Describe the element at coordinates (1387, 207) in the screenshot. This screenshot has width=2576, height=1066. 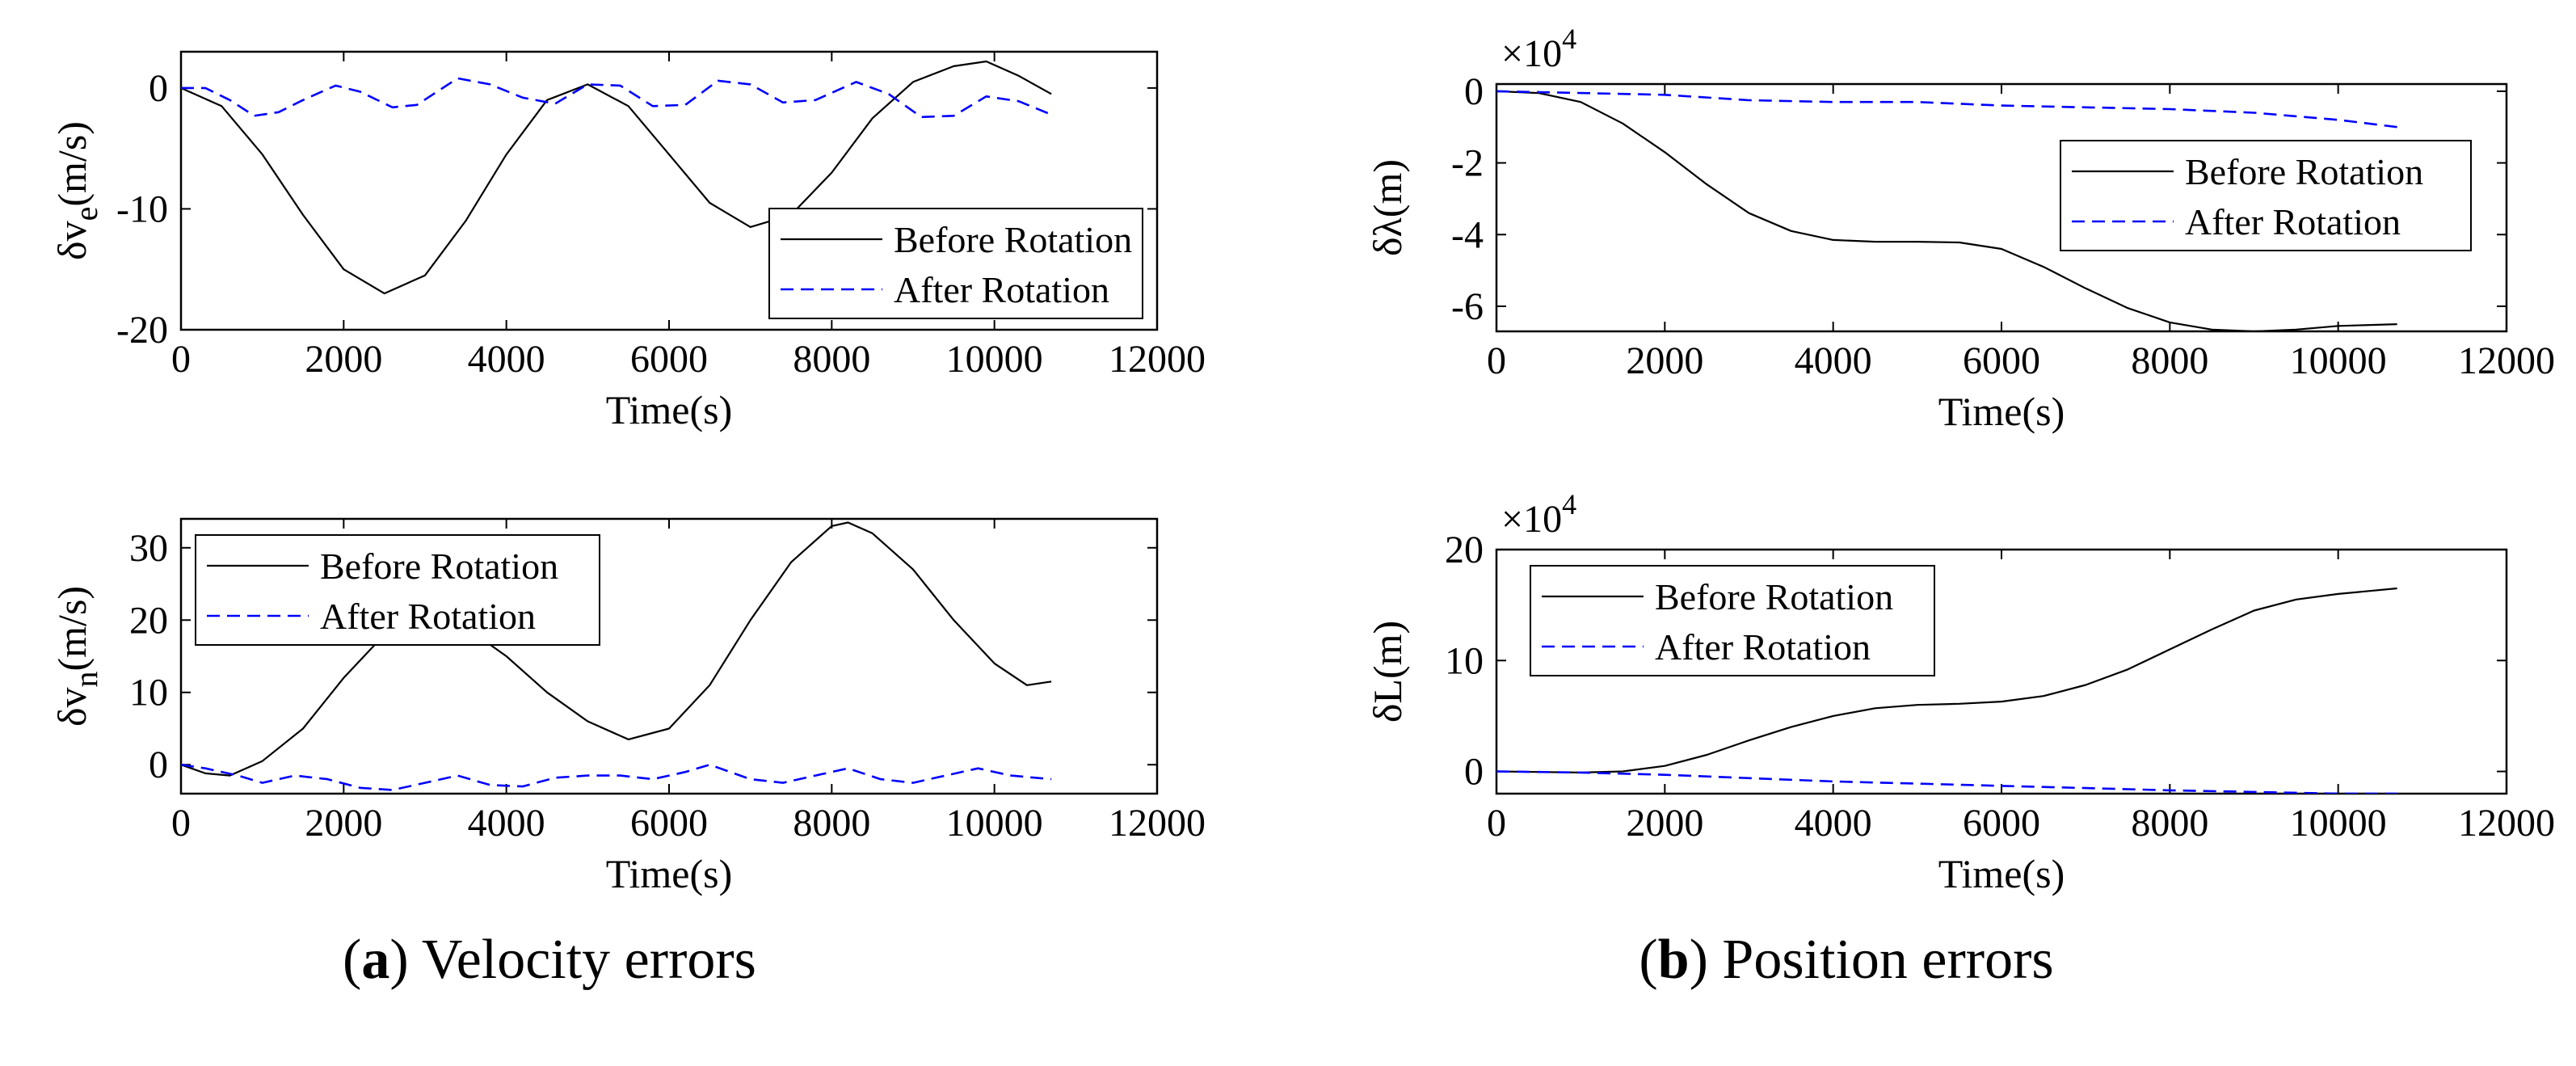
I see `y-axis-label: δλ(m)` at that location.